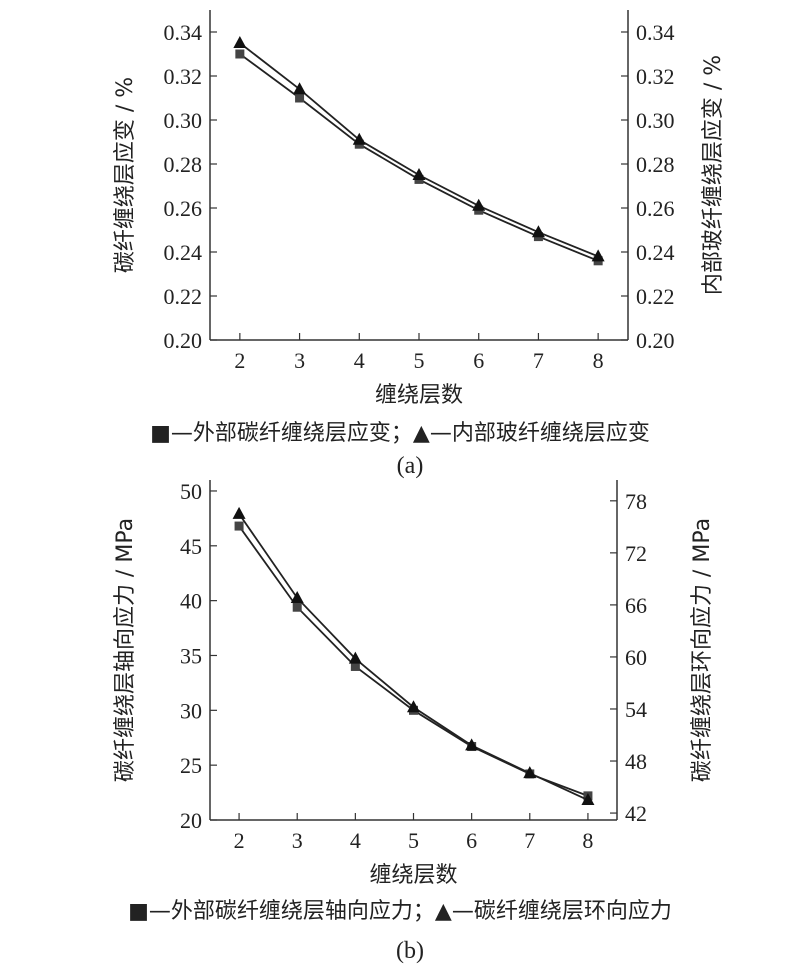  What do you see at coordinates (183, 76) in the screenshot?
I see `y-tick-label-left: 0.32` at bounding box center [183, 76].